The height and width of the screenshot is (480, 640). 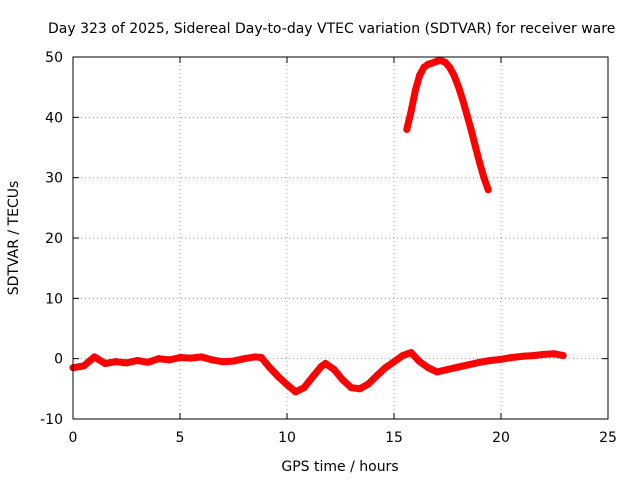 I want to click on series-baseline, so click(x=318, y=372).